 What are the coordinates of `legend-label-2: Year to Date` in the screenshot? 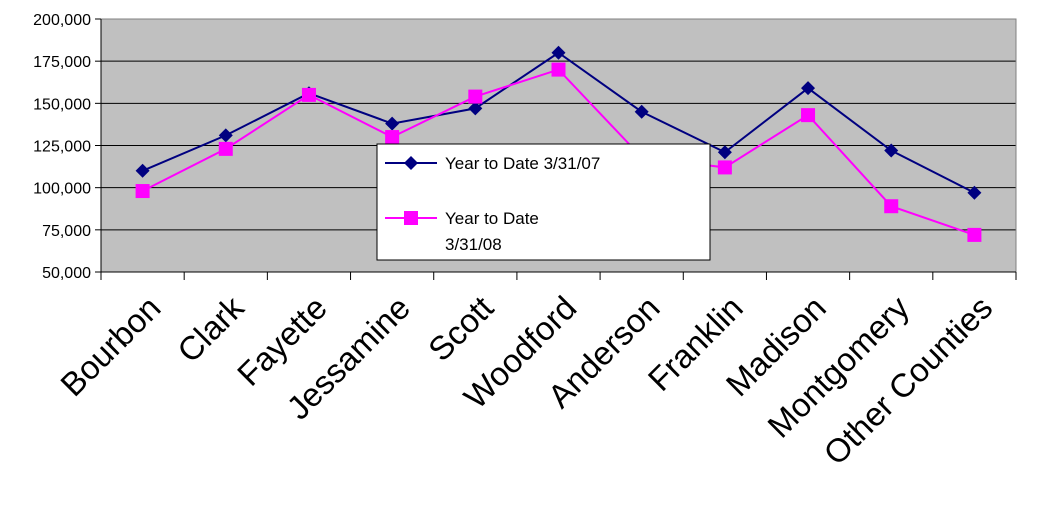 It's located at (492, 218).